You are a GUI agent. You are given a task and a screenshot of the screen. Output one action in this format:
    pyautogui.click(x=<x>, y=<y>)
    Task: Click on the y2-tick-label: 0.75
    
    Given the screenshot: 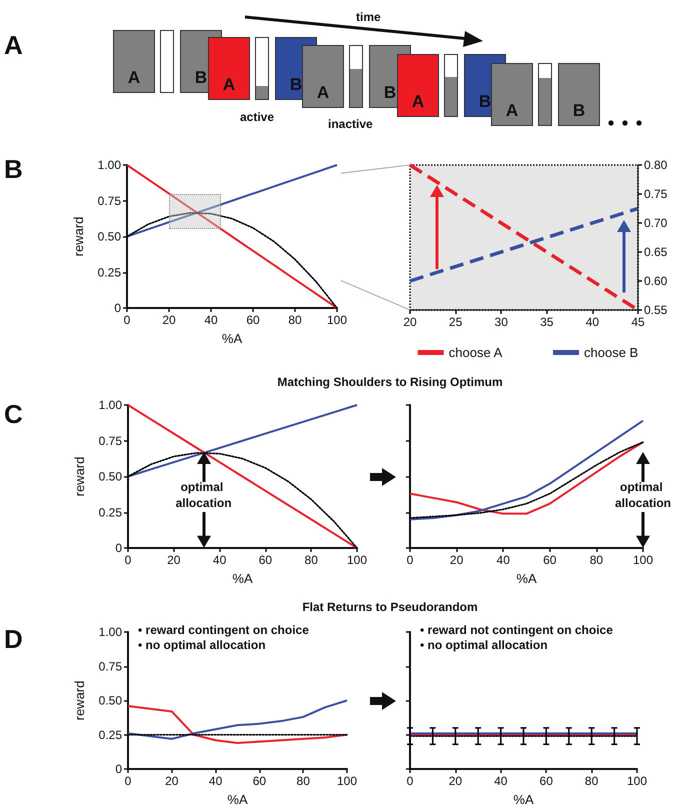 What is the action you would take?
    pyautogui.click(x=656, y=194)
    